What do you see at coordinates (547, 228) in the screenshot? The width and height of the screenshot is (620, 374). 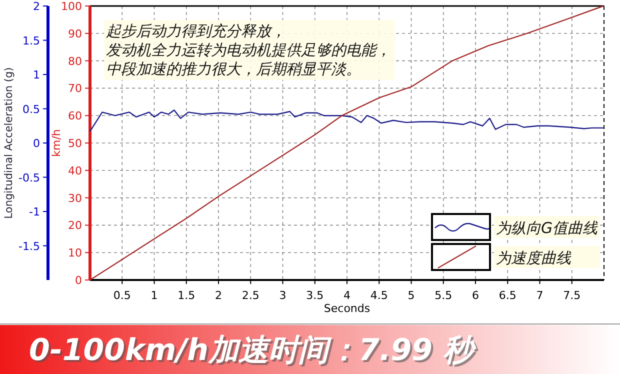 I see `legend-label: 为纵向G值曲线` at bounding box center [547, 228].